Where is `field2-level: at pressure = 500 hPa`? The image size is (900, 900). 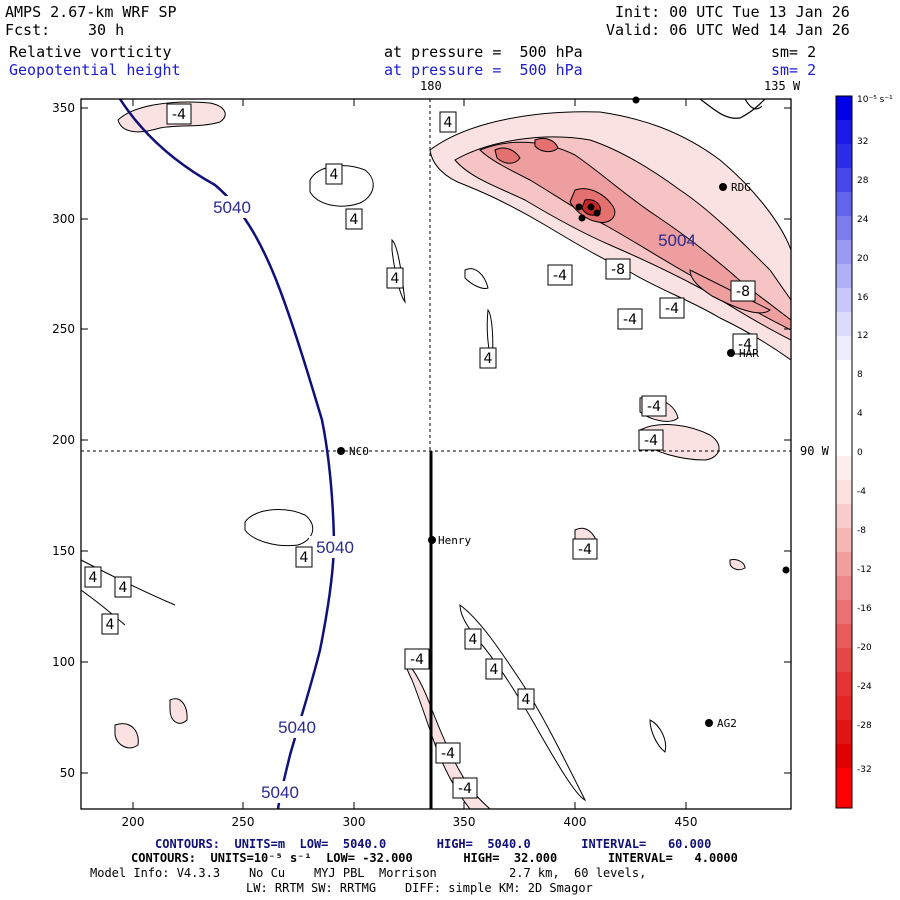 field2-level: at pressure = 500 hPa is located at coordinates (483, 70).